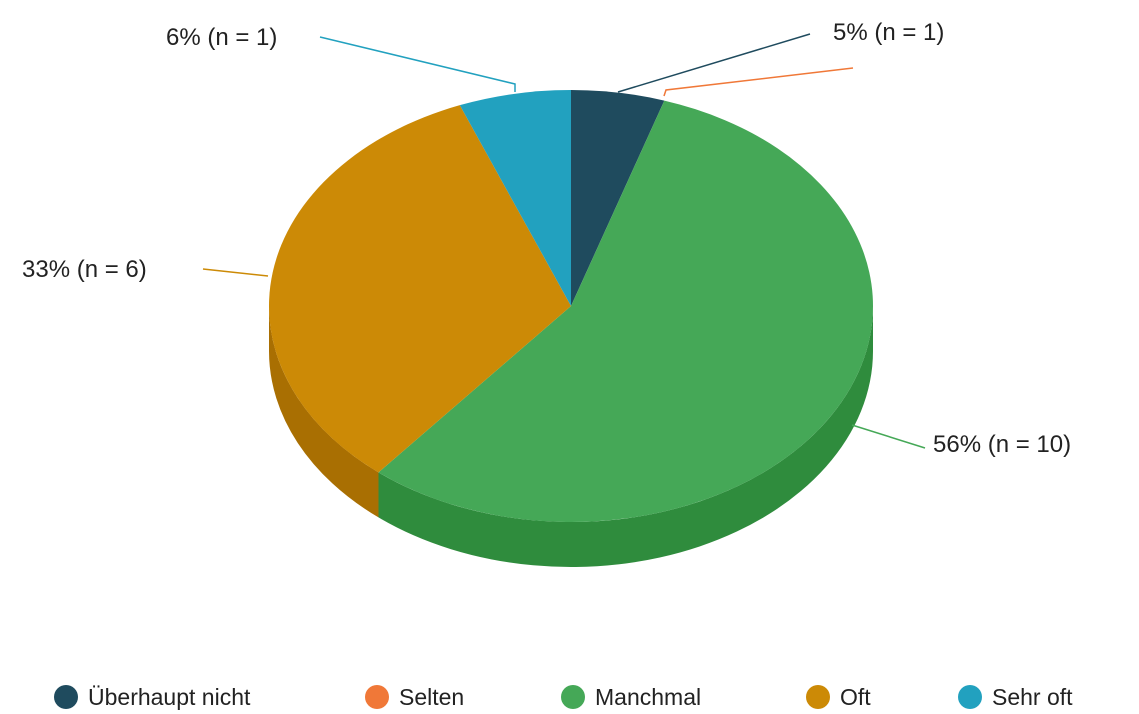 The width and height of the screenshot is (1139, 714). I want to click on legend-label: Sehr oft, so click(1032, 697).